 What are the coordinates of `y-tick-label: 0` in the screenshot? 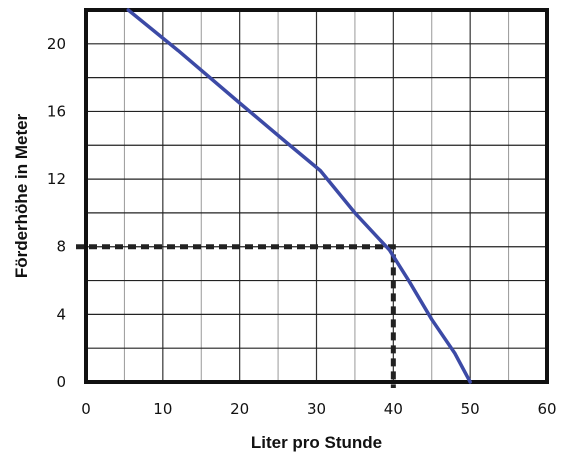 It's located at (61, 382).